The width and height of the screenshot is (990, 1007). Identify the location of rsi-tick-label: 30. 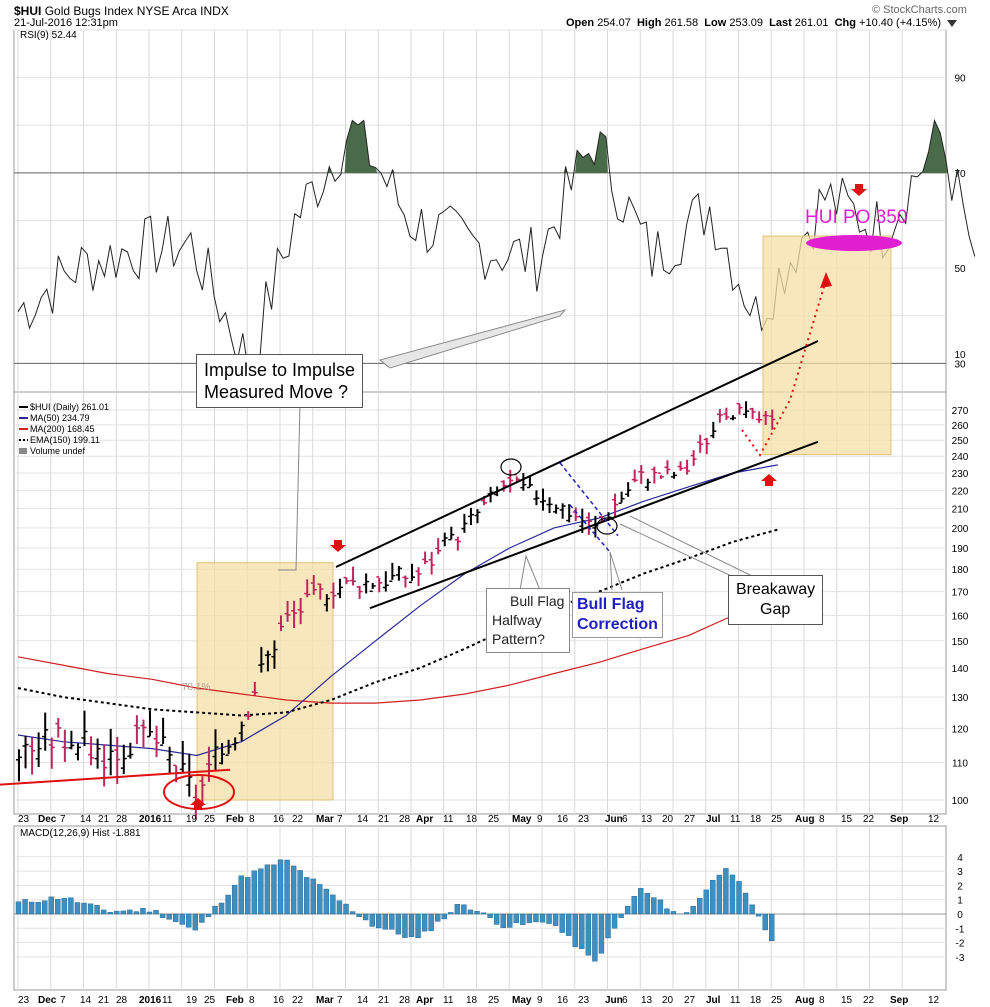
(960, 364).